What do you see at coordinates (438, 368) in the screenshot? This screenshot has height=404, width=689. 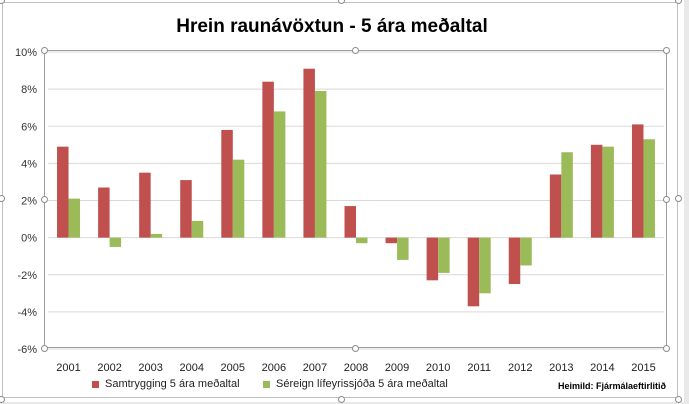 I see `x-tick-label: 2010` at bounding box center [438, 368].